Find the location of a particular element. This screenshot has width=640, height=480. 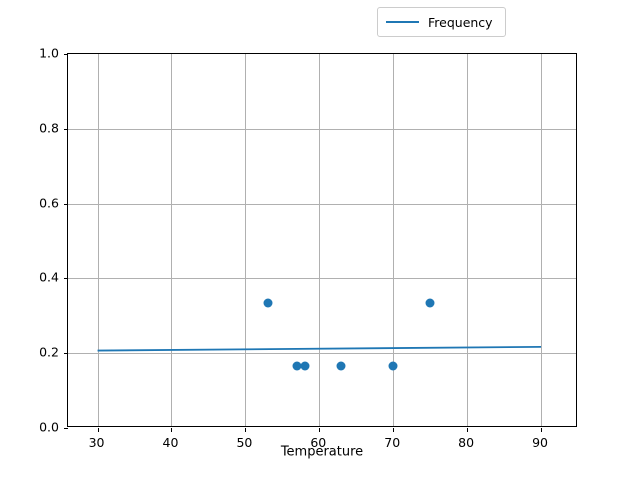

y-tick-label: 0.6 is located at coordinates (49, 203).